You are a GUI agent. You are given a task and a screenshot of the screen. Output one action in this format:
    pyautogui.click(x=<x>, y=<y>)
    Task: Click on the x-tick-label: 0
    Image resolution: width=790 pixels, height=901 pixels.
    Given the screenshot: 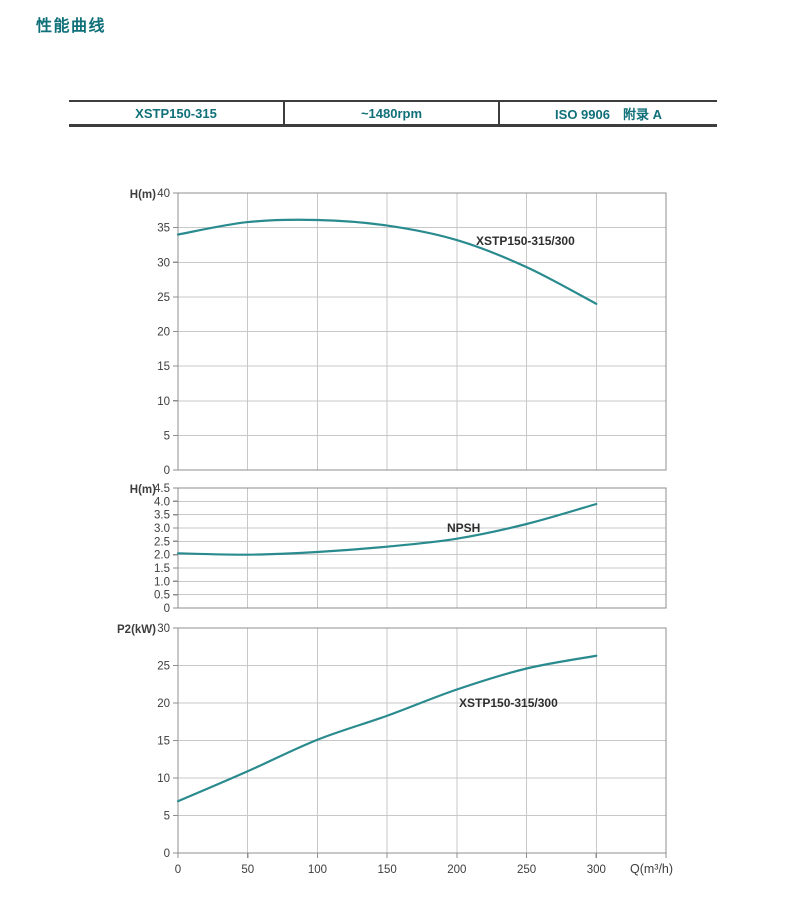 What is the action you would take?
    pyautogui.click(x=178, y=870)
    